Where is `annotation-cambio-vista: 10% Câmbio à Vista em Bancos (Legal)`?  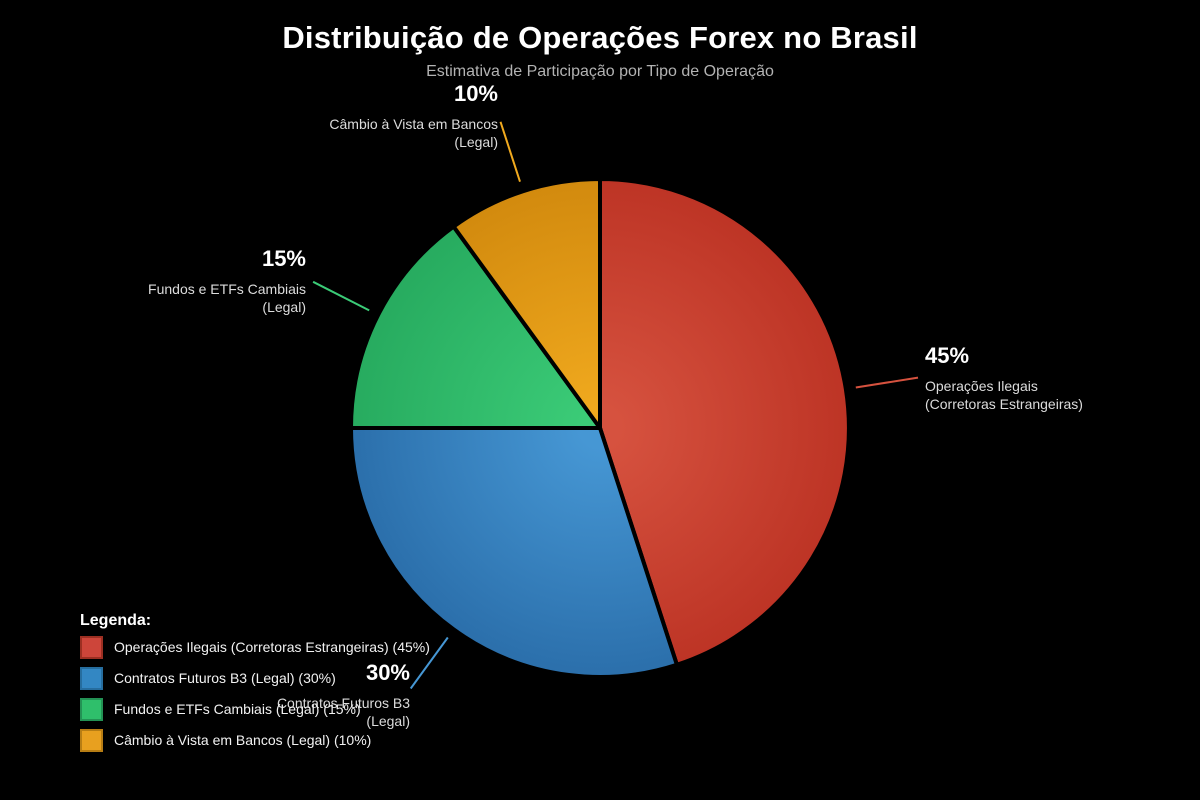
annotation-cambio-vista: 10% Câmbio à Vista em Bancos (Legal) is located at coordinates (413, 116).